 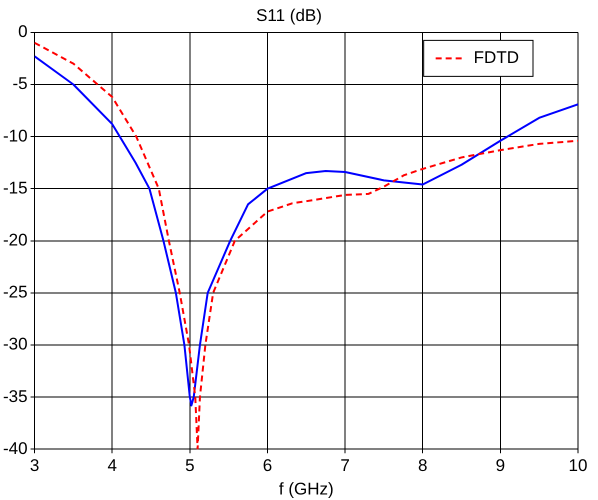 What do you see at coordinates (15, 240) in the screenshot?
I see `y-tick-label: -20` at bounding box center [15, 240].